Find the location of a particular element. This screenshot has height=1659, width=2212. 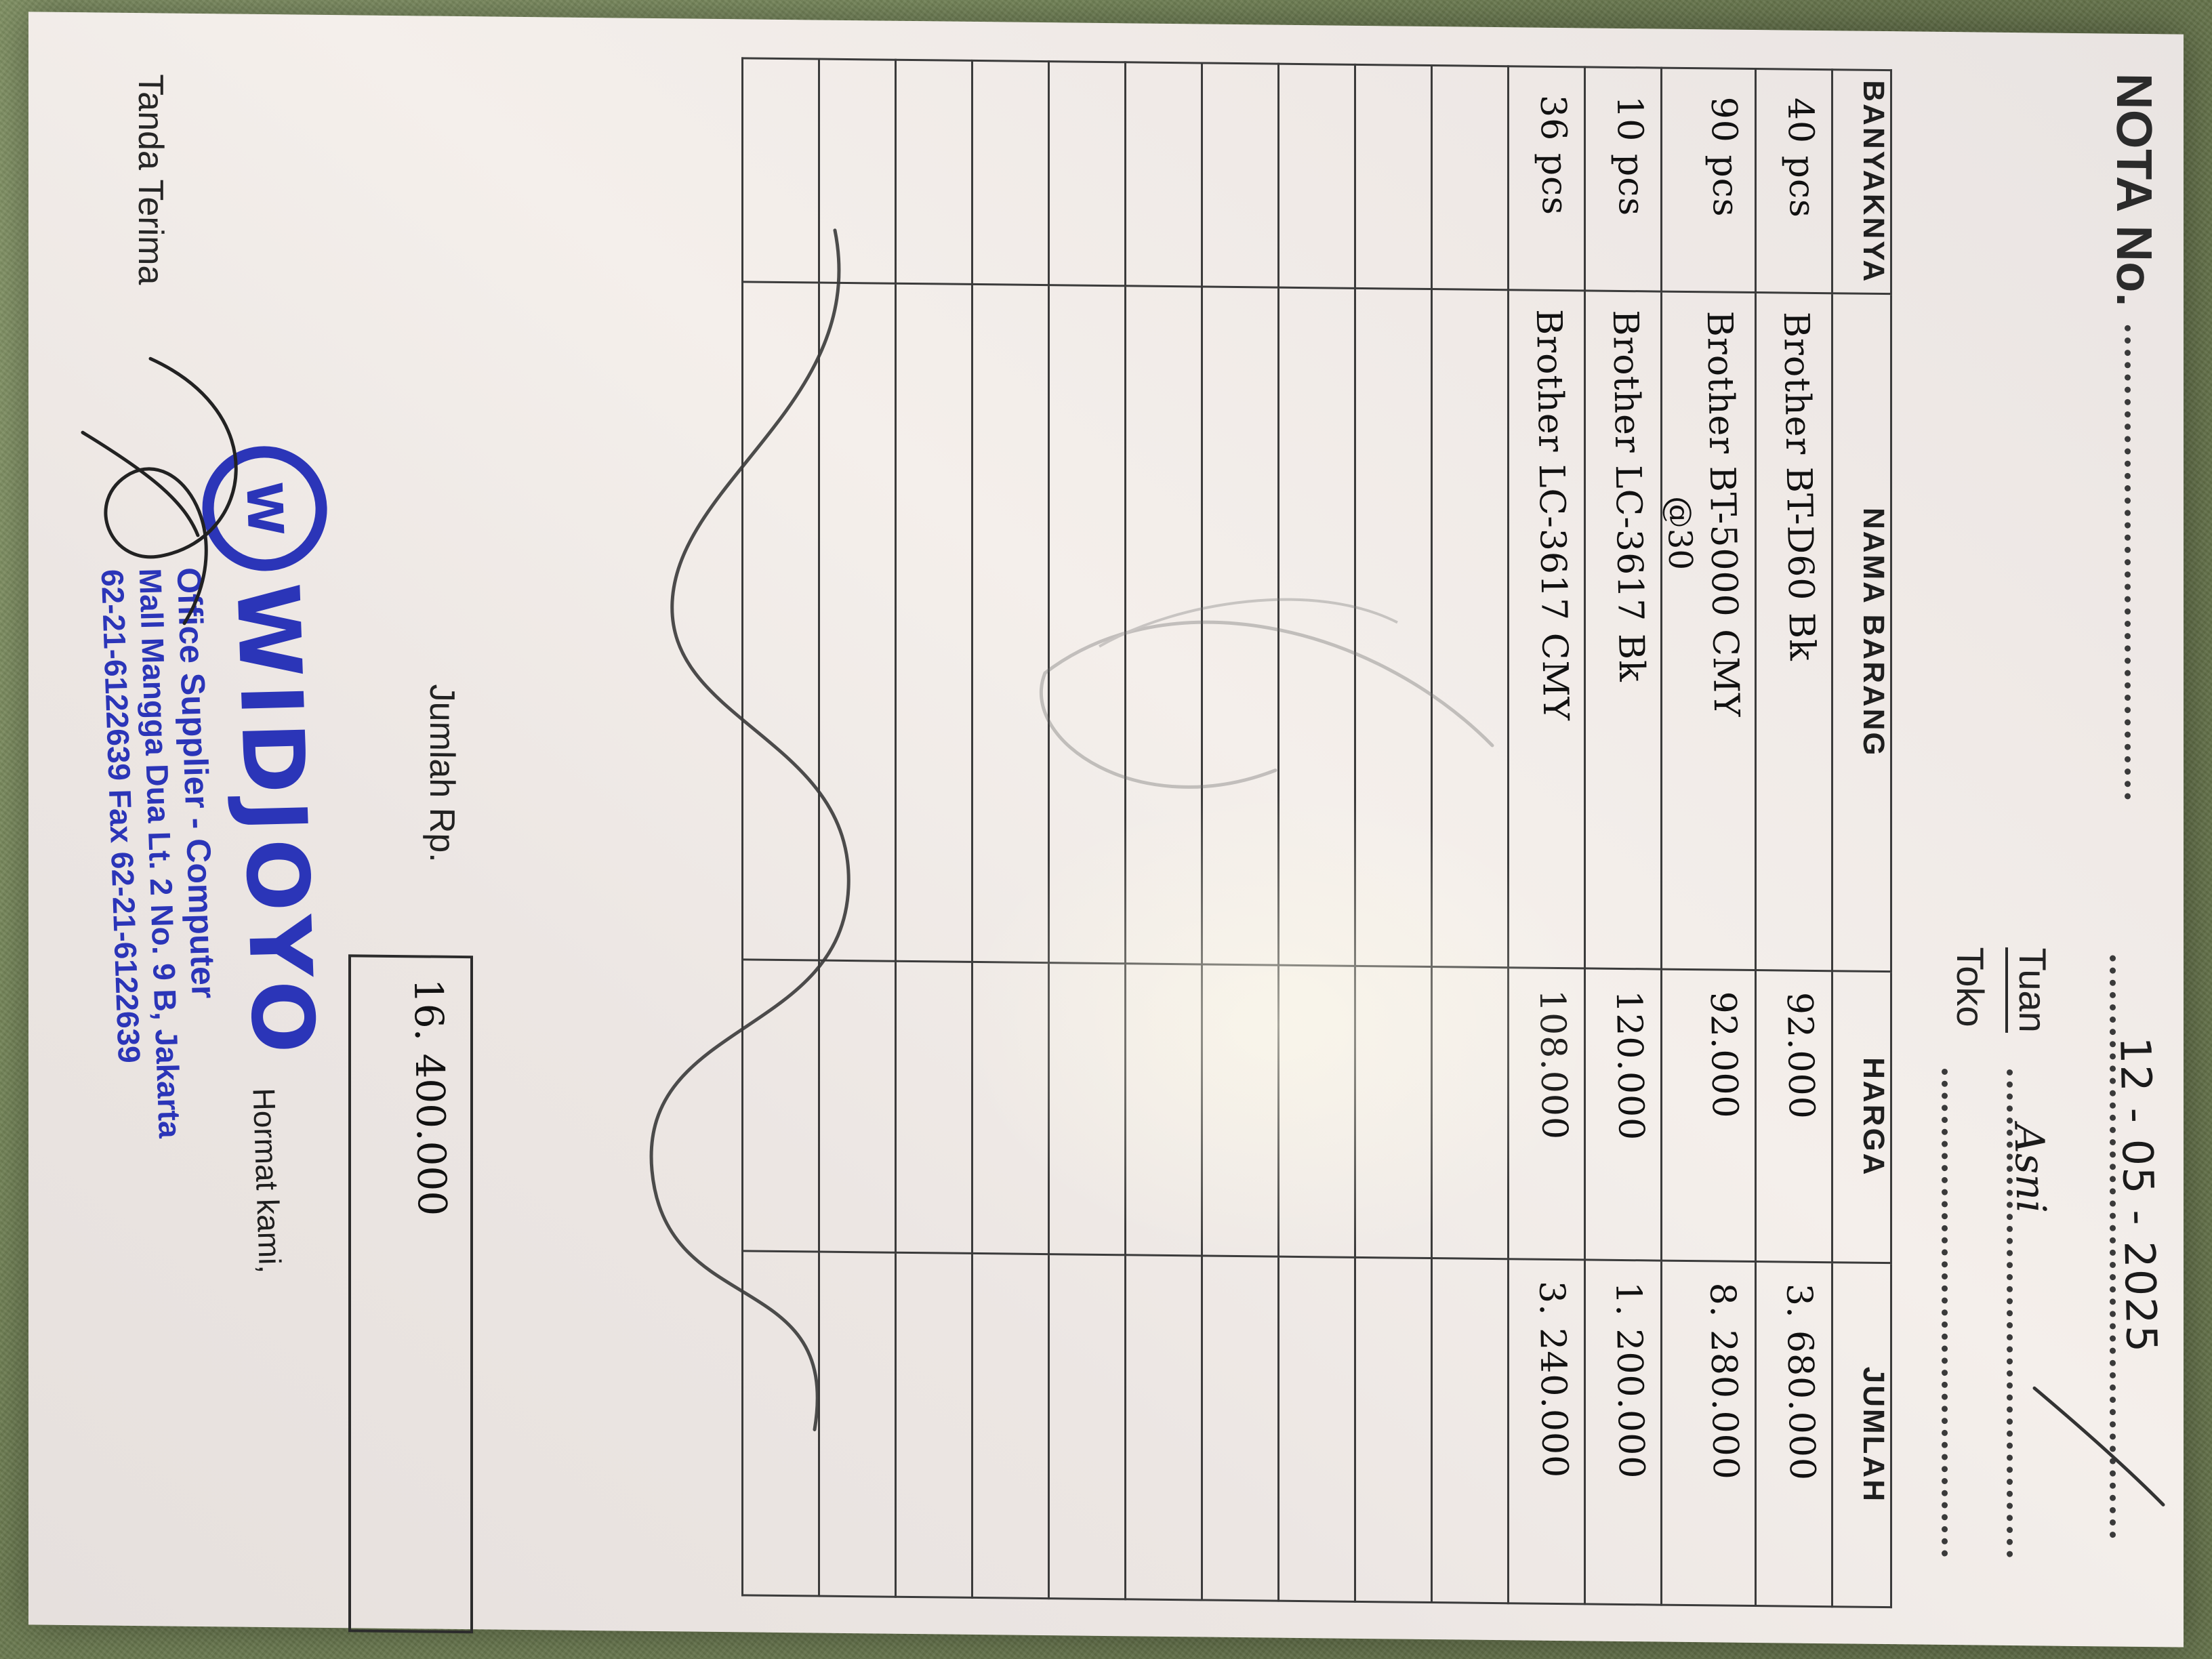

date-row: 12 - 05 - 2025 is located at coordinates (2130, 1260).